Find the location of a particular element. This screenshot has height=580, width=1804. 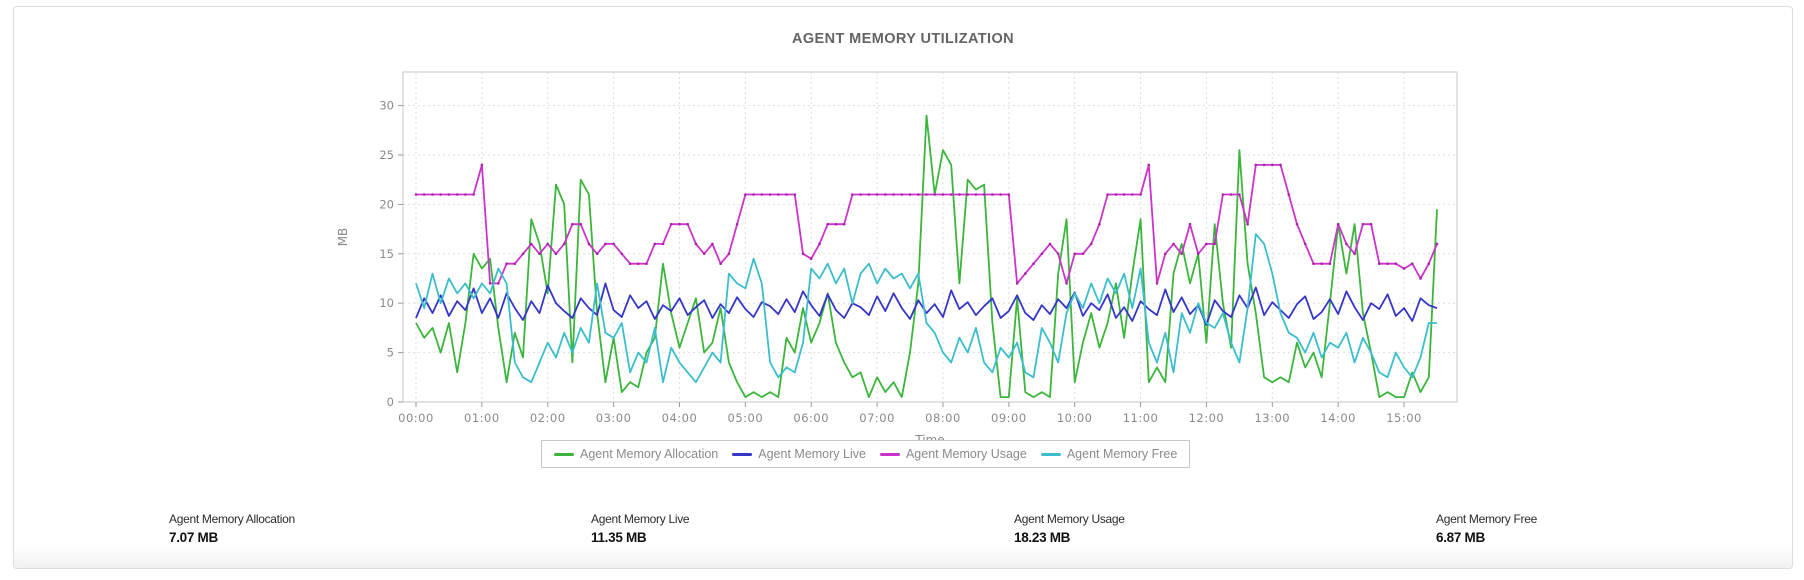

svg-text: 06:00 is located at coordinates (811, 418).